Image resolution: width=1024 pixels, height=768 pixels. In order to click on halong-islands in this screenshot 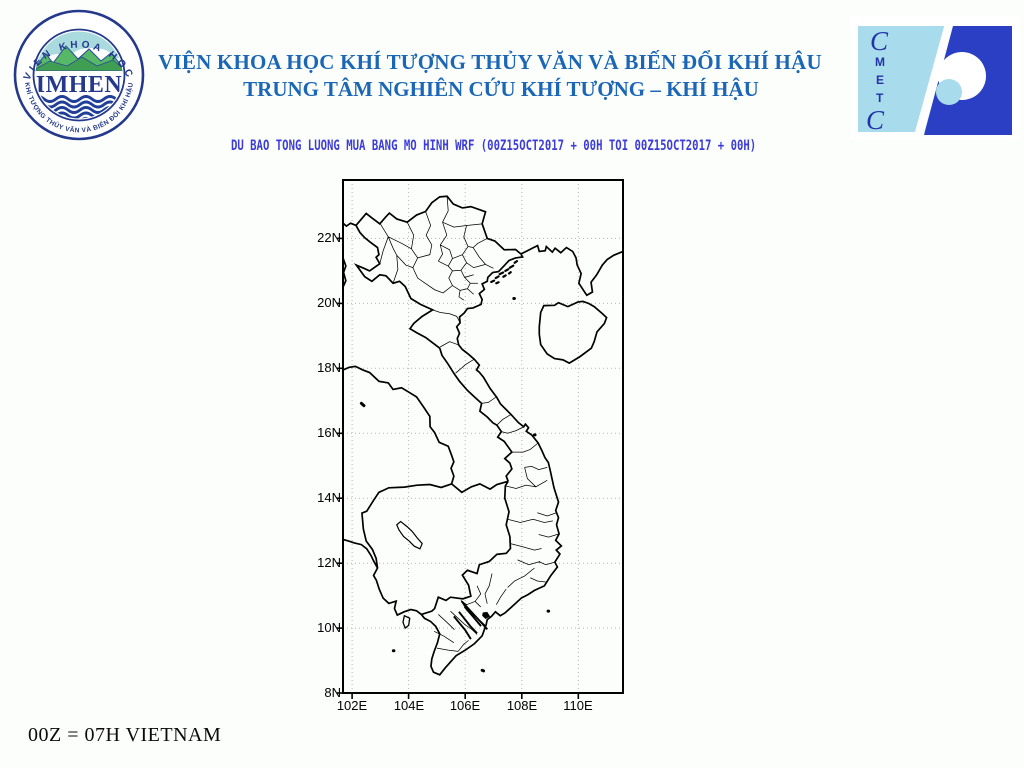, I will do `click(504, 272)`.